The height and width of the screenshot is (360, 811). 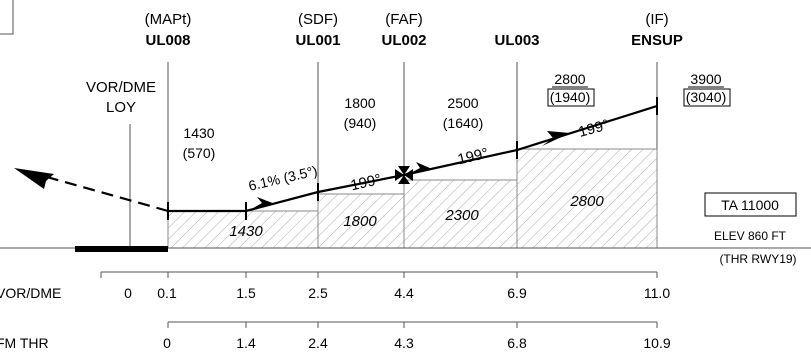 I want to click on height-if: (3040), so click(x=706, y=97).